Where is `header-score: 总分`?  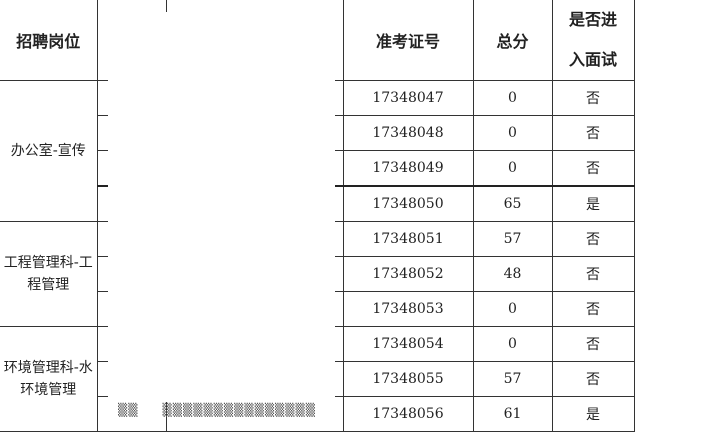 header-score: 总分 is located at coordinates (512, 40).